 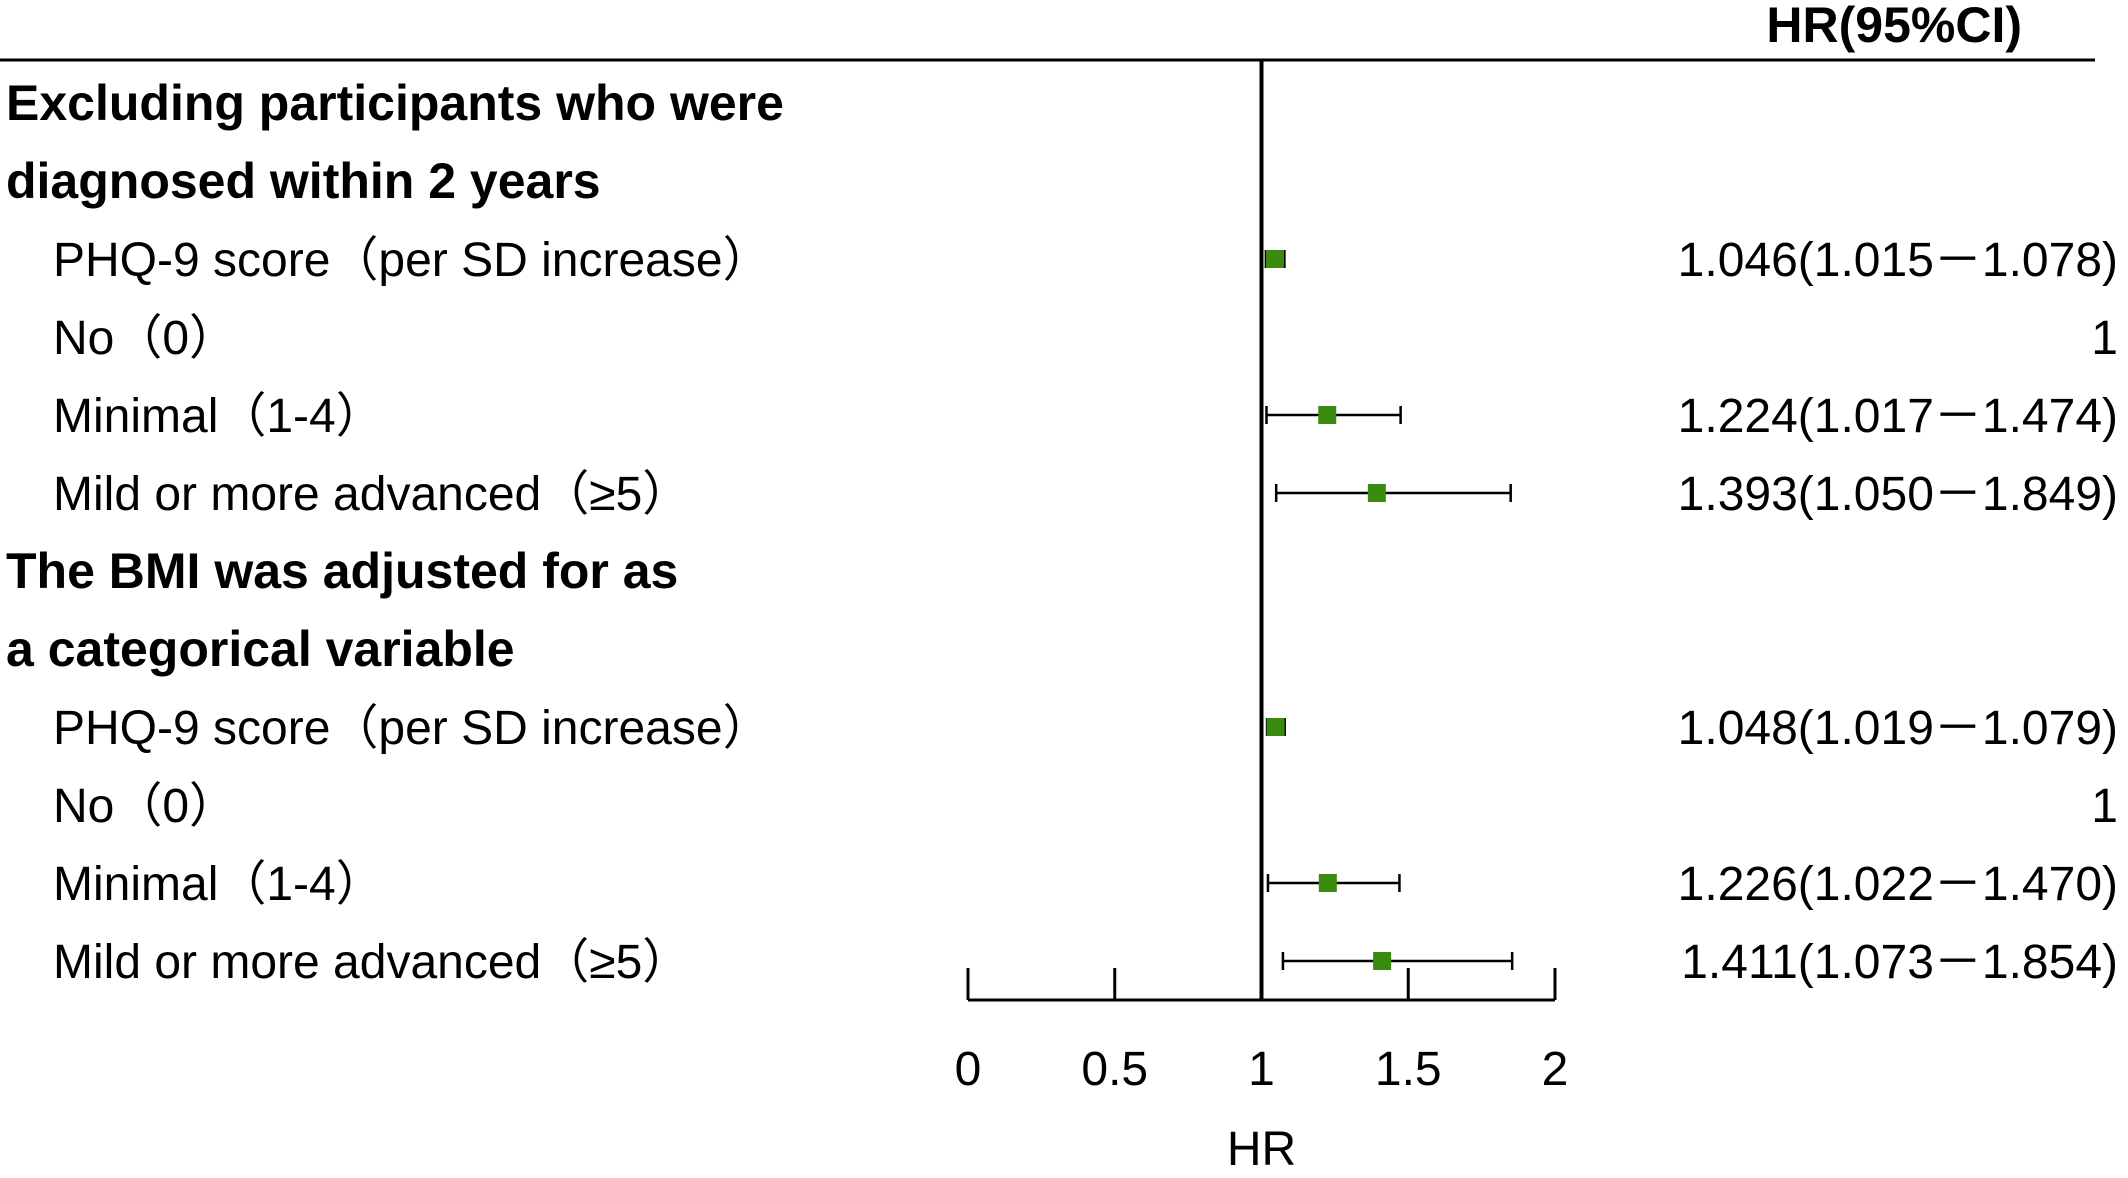 I want to click on x-tick-label: 2, so click(x=1555, y=1069).